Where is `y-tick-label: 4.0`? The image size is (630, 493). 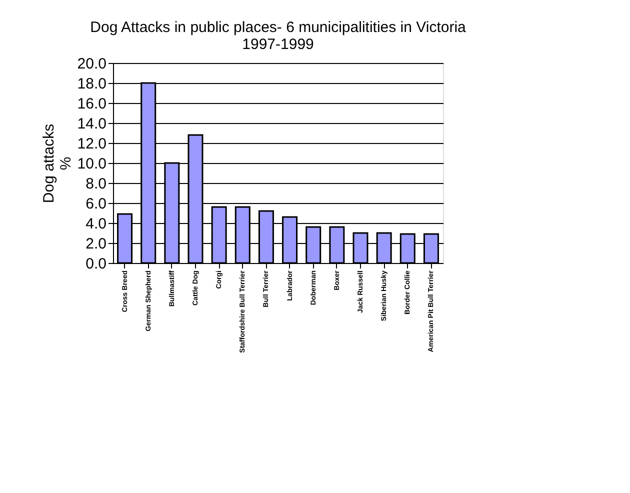
y-tick-label: 4.0 is located at coordinates (96, 224).